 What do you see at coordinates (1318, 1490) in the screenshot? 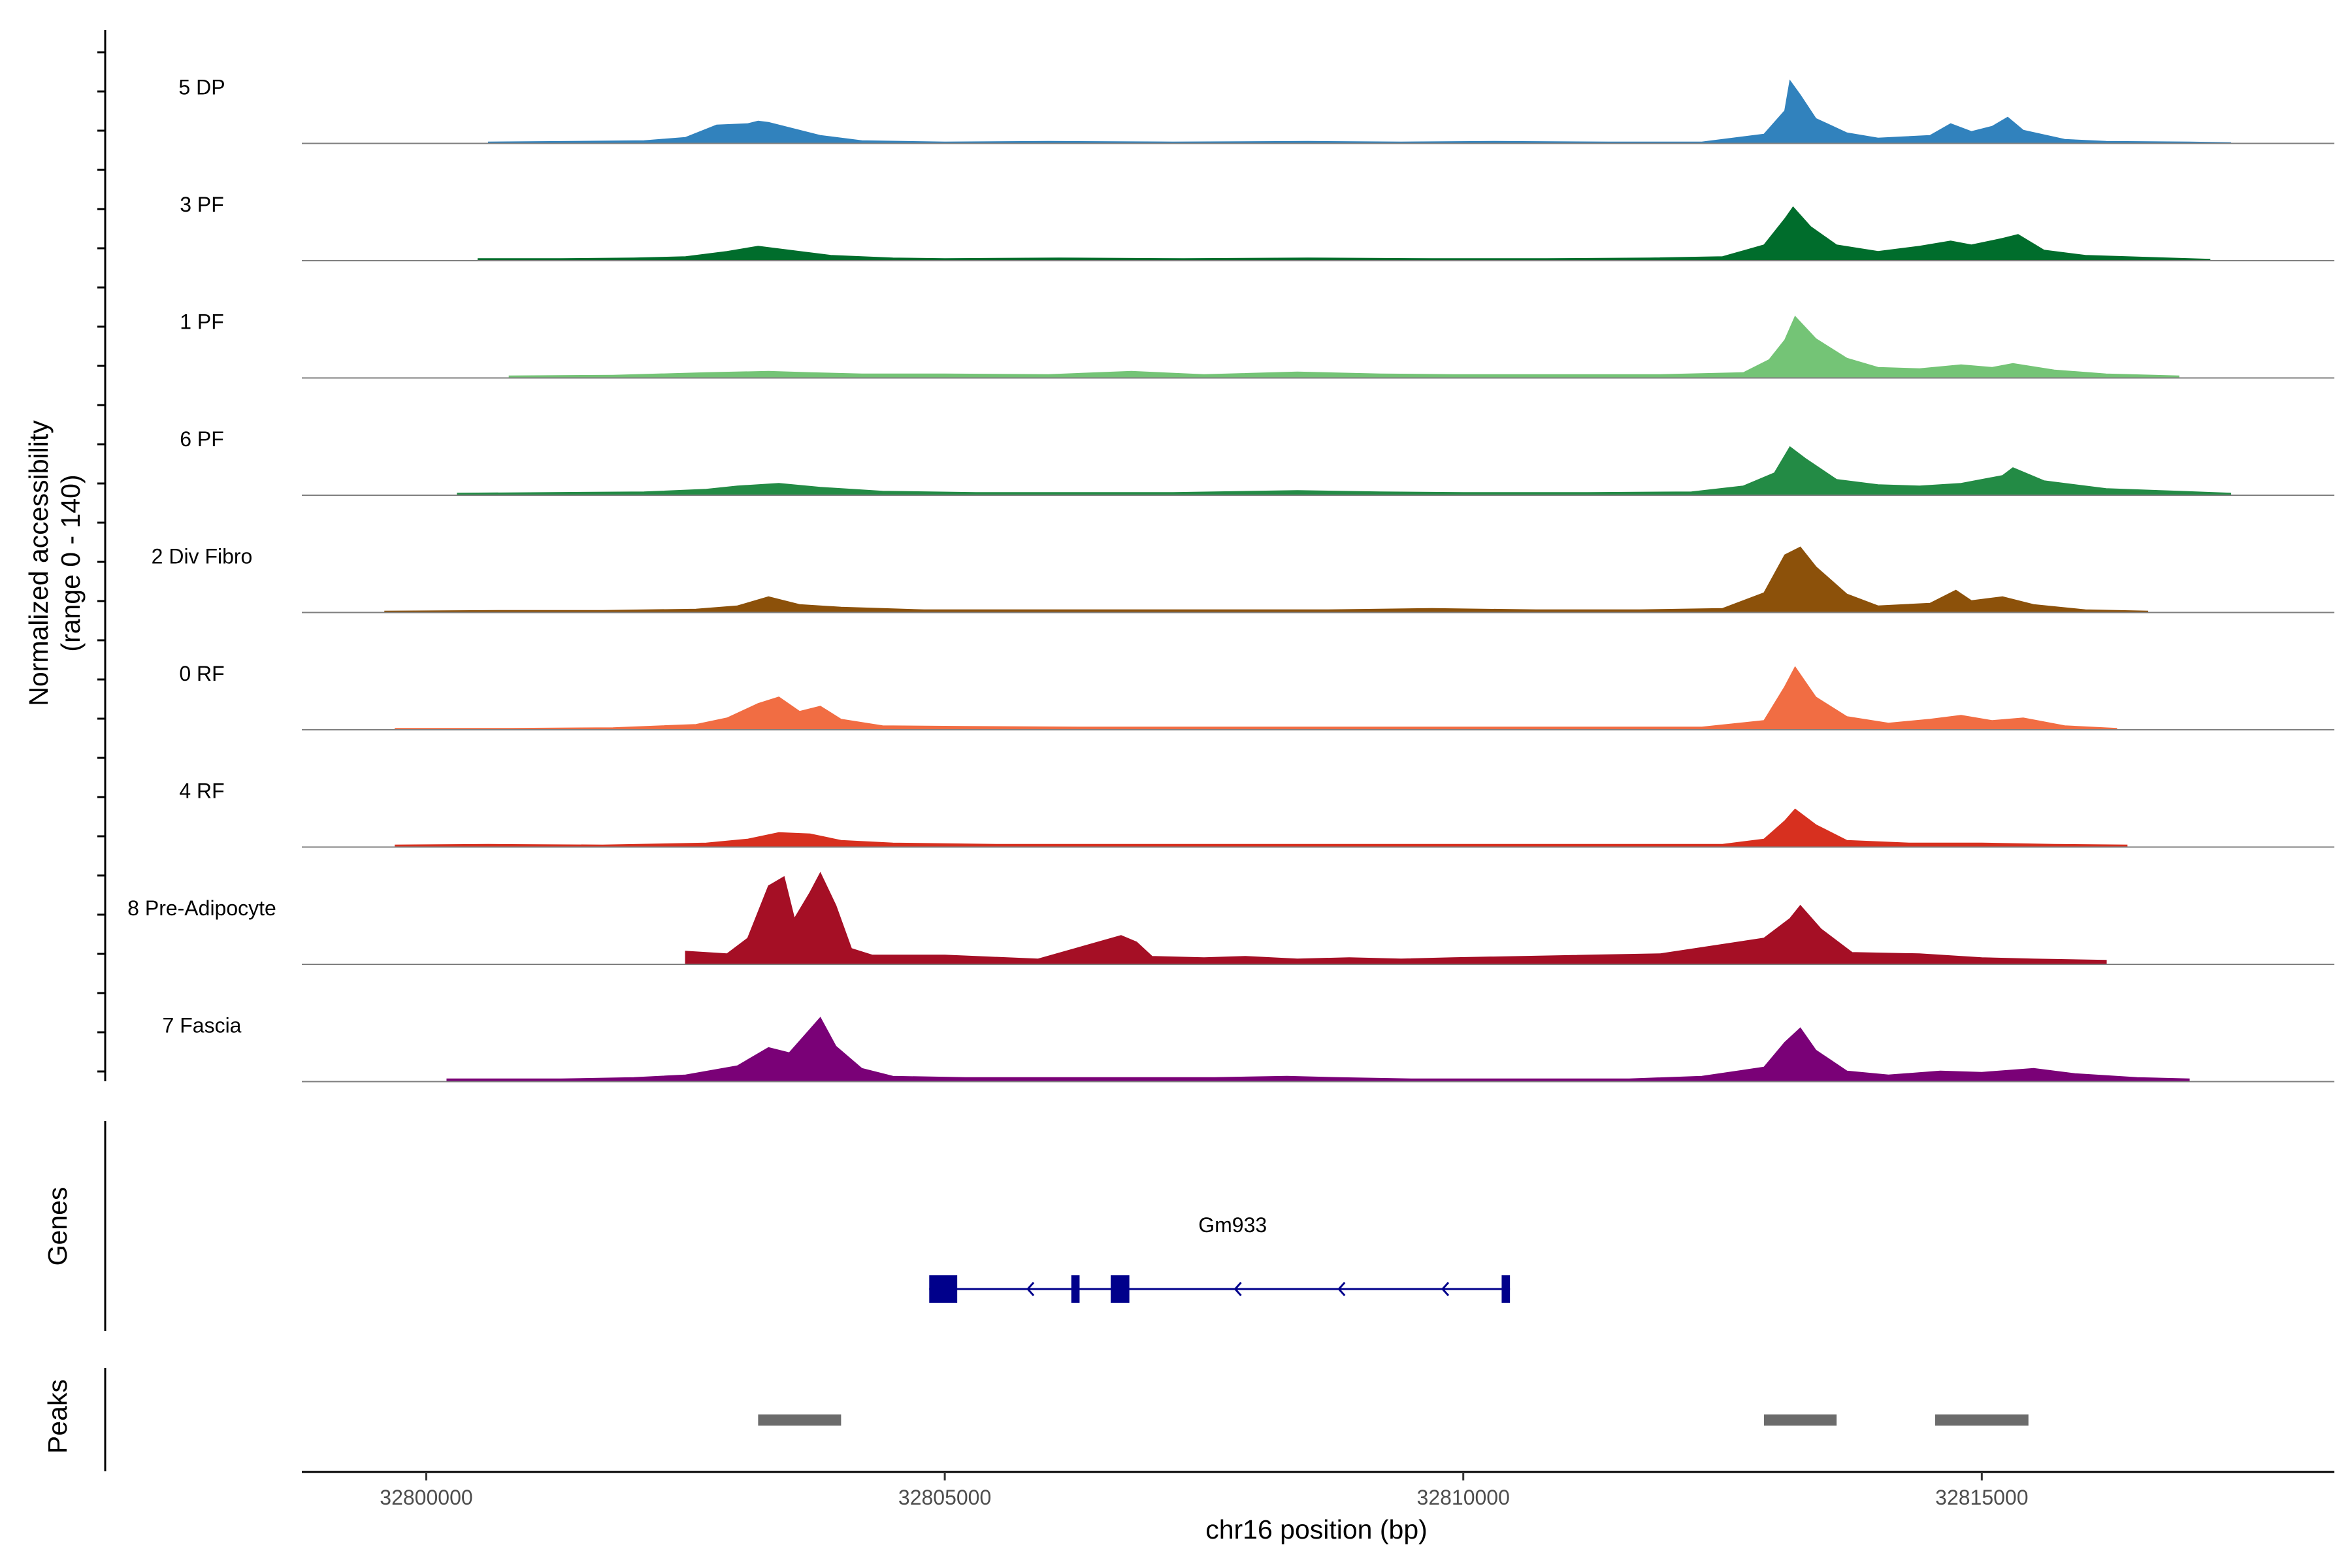
I see `x-axis: 32800000 32805000 32810000 32815000` at bounding box center [1318, 1490].